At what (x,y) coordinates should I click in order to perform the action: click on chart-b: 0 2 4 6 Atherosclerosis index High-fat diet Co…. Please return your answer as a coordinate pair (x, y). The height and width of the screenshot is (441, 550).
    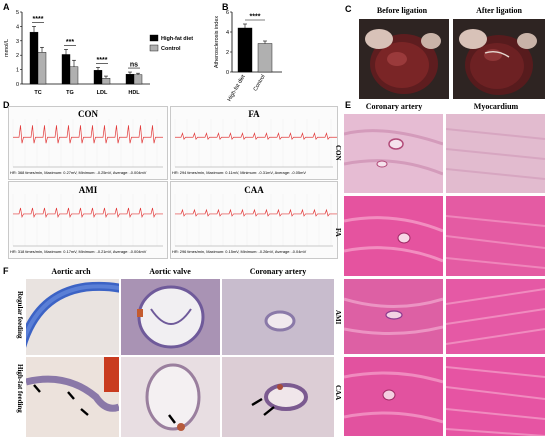
    Looking at the image, I should click on (248, 56).